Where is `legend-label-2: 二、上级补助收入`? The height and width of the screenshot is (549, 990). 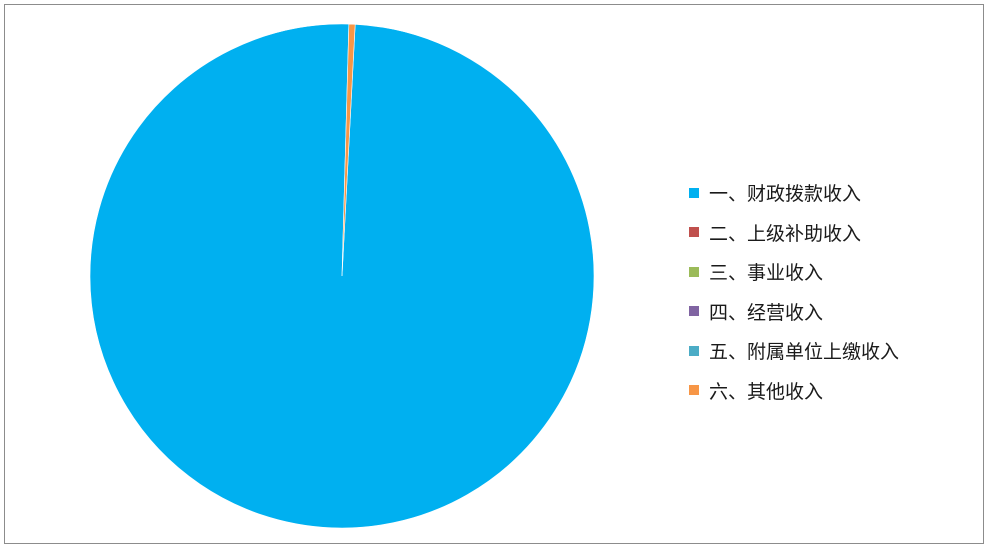
legend-label-2: 二、上级补助收入 is located at coordinates (785, 233).